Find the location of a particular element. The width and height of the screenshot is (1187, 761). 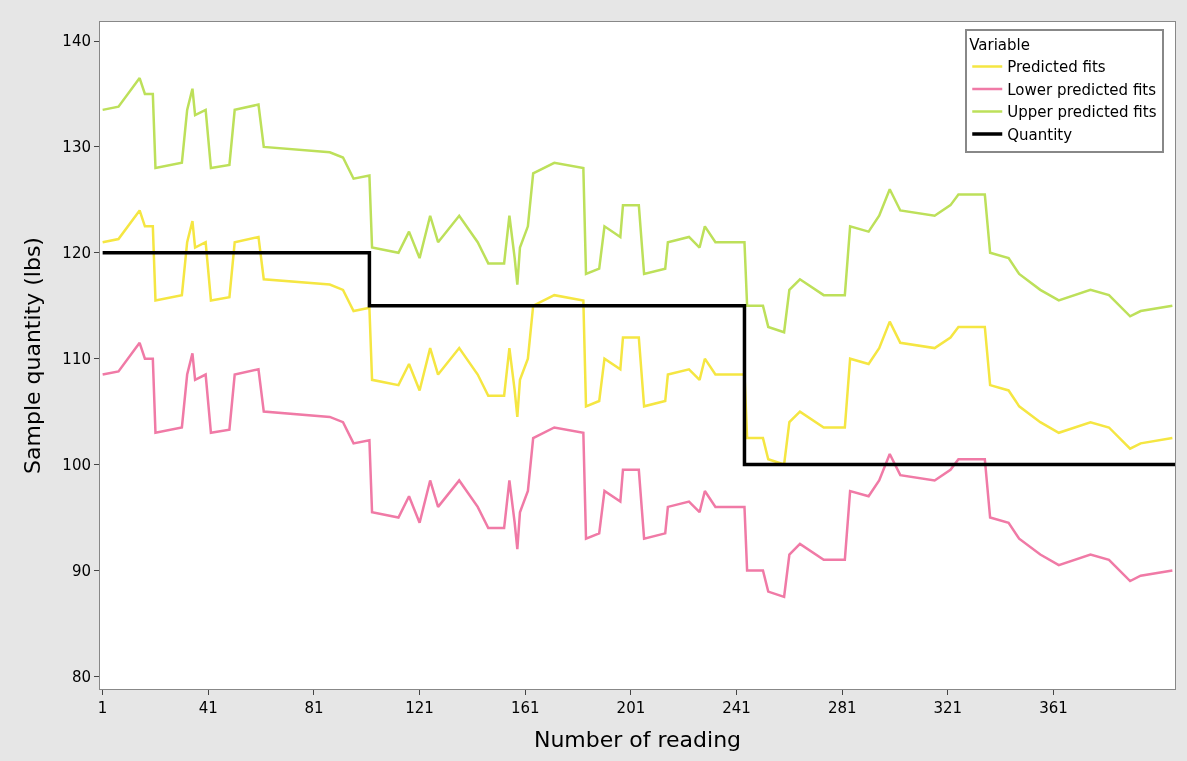

y-tick-label: 80 is located at coordinates (81, 676).